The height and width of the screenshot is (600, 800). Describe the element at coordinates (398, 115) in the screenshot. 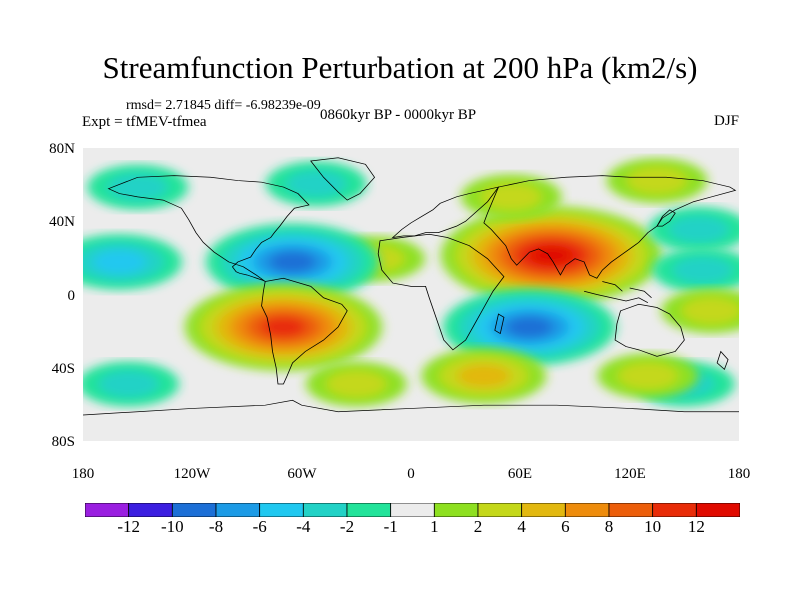

I see `period-label: 0860kyr BP - 0000kyr BP` at that location.